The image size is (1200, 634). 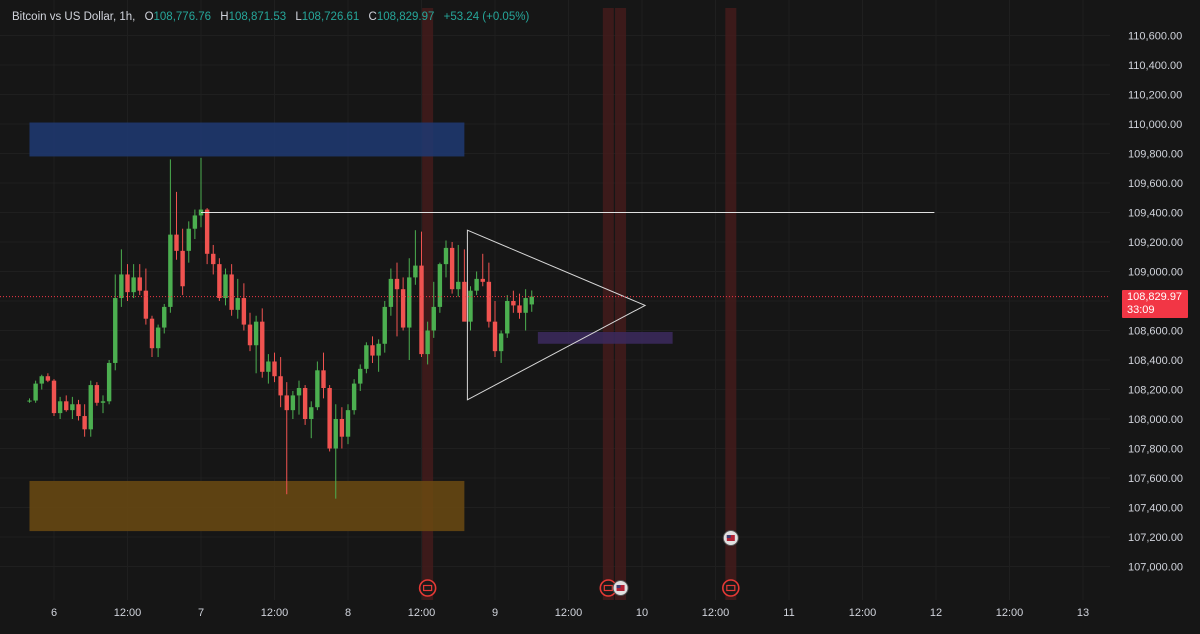 I want to click on time-tick-label: 13, so click(x=1083, y=613).